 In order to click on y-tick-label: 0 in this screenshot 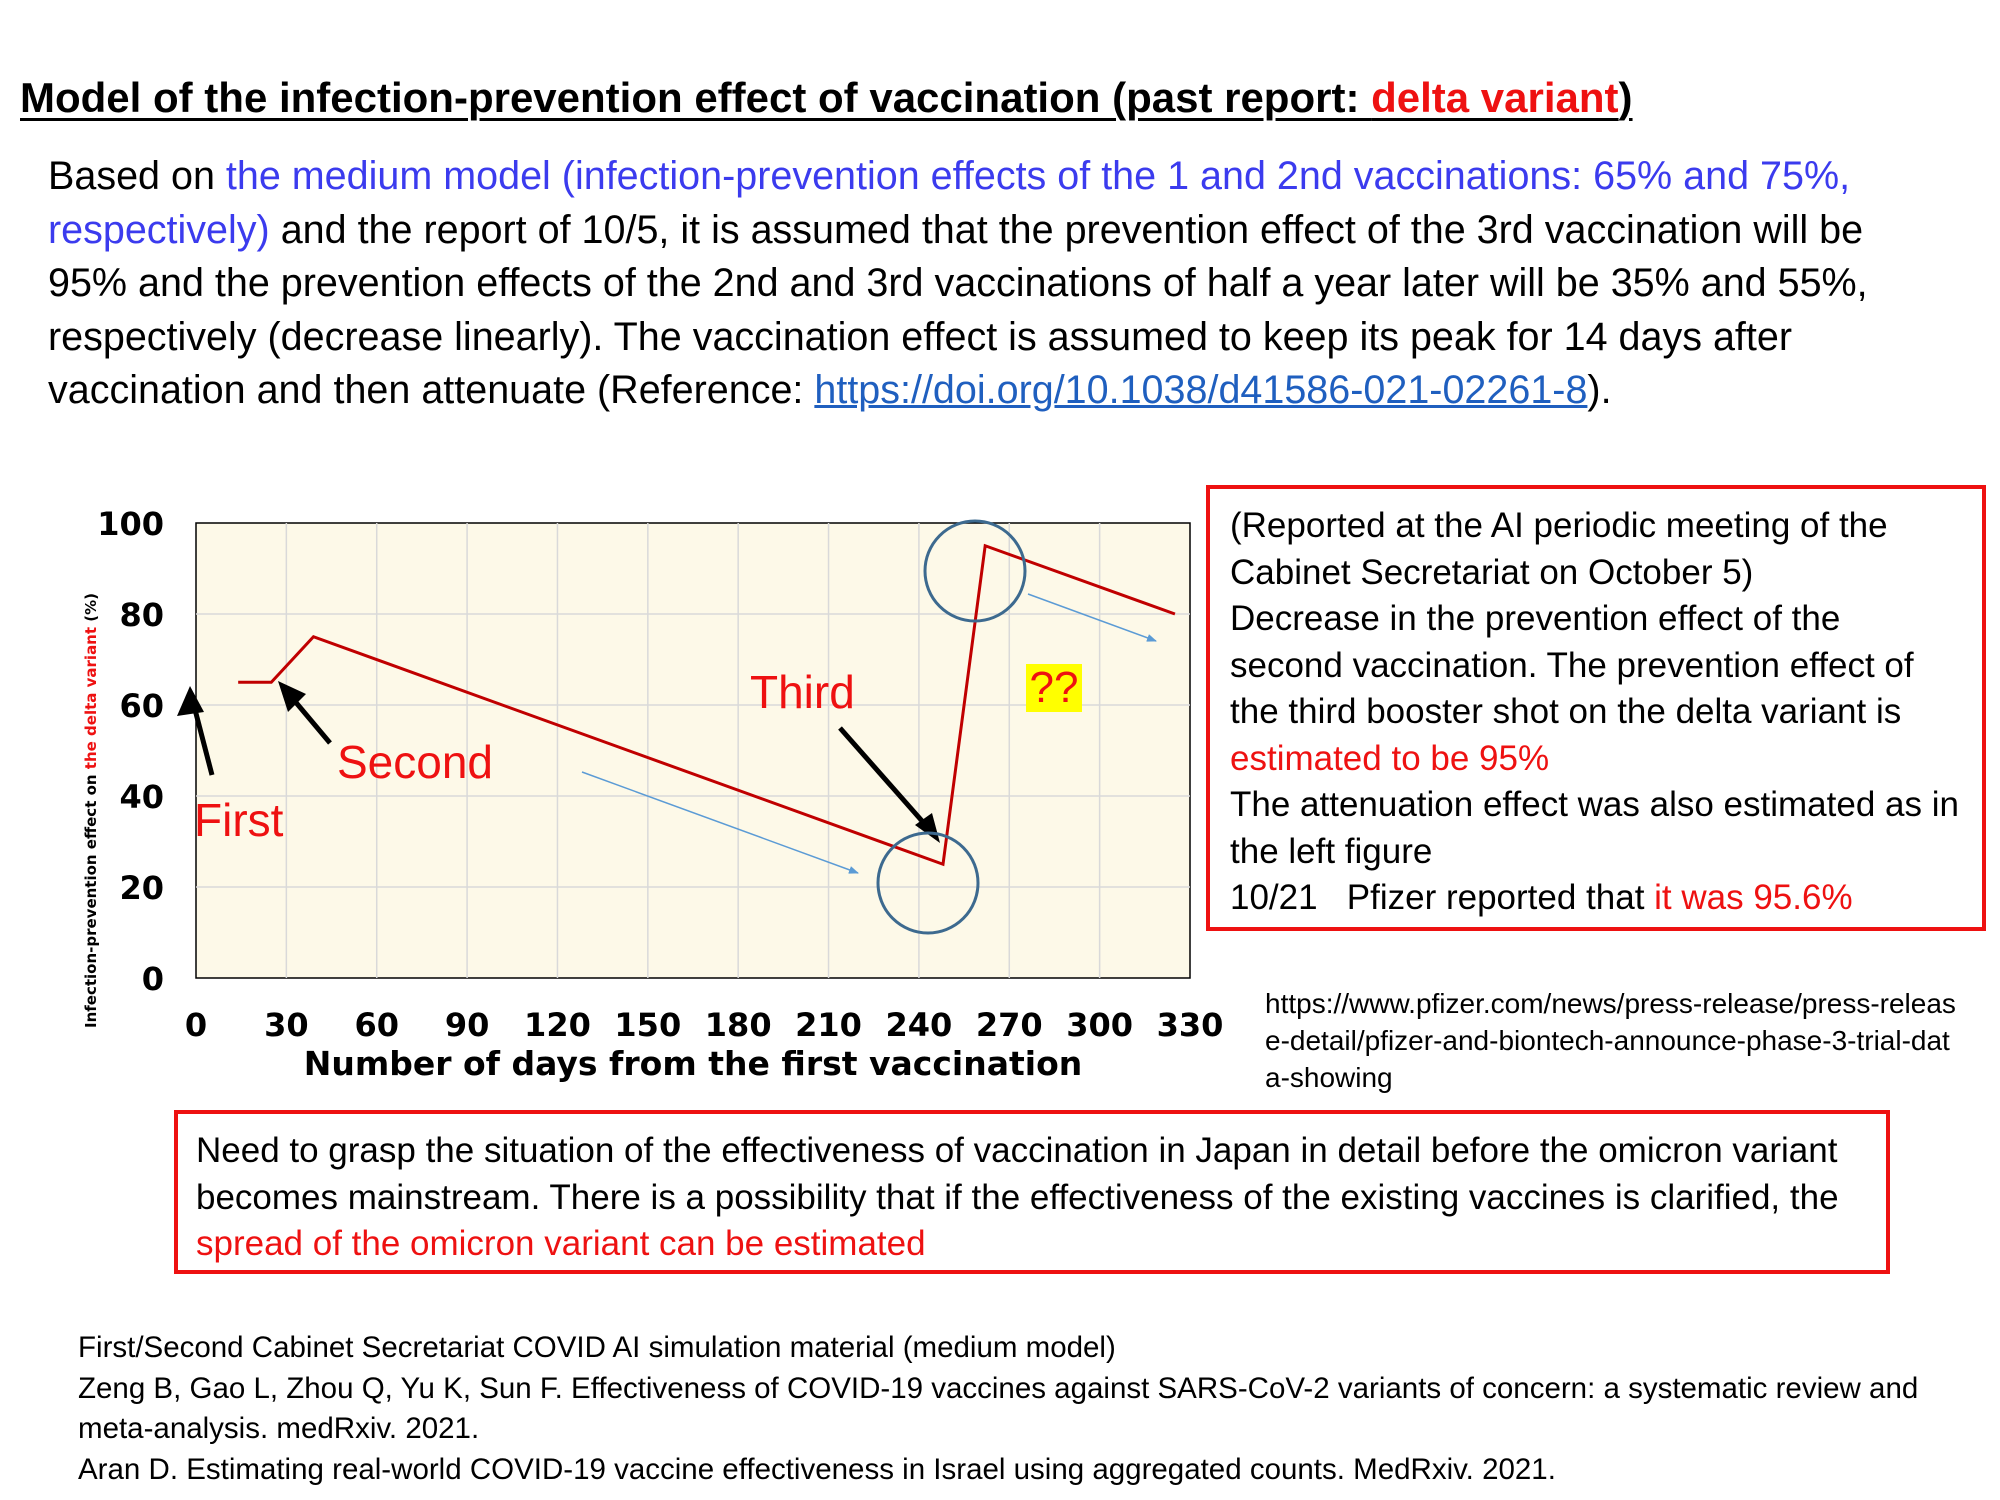, I will do `click(153, 979)`.